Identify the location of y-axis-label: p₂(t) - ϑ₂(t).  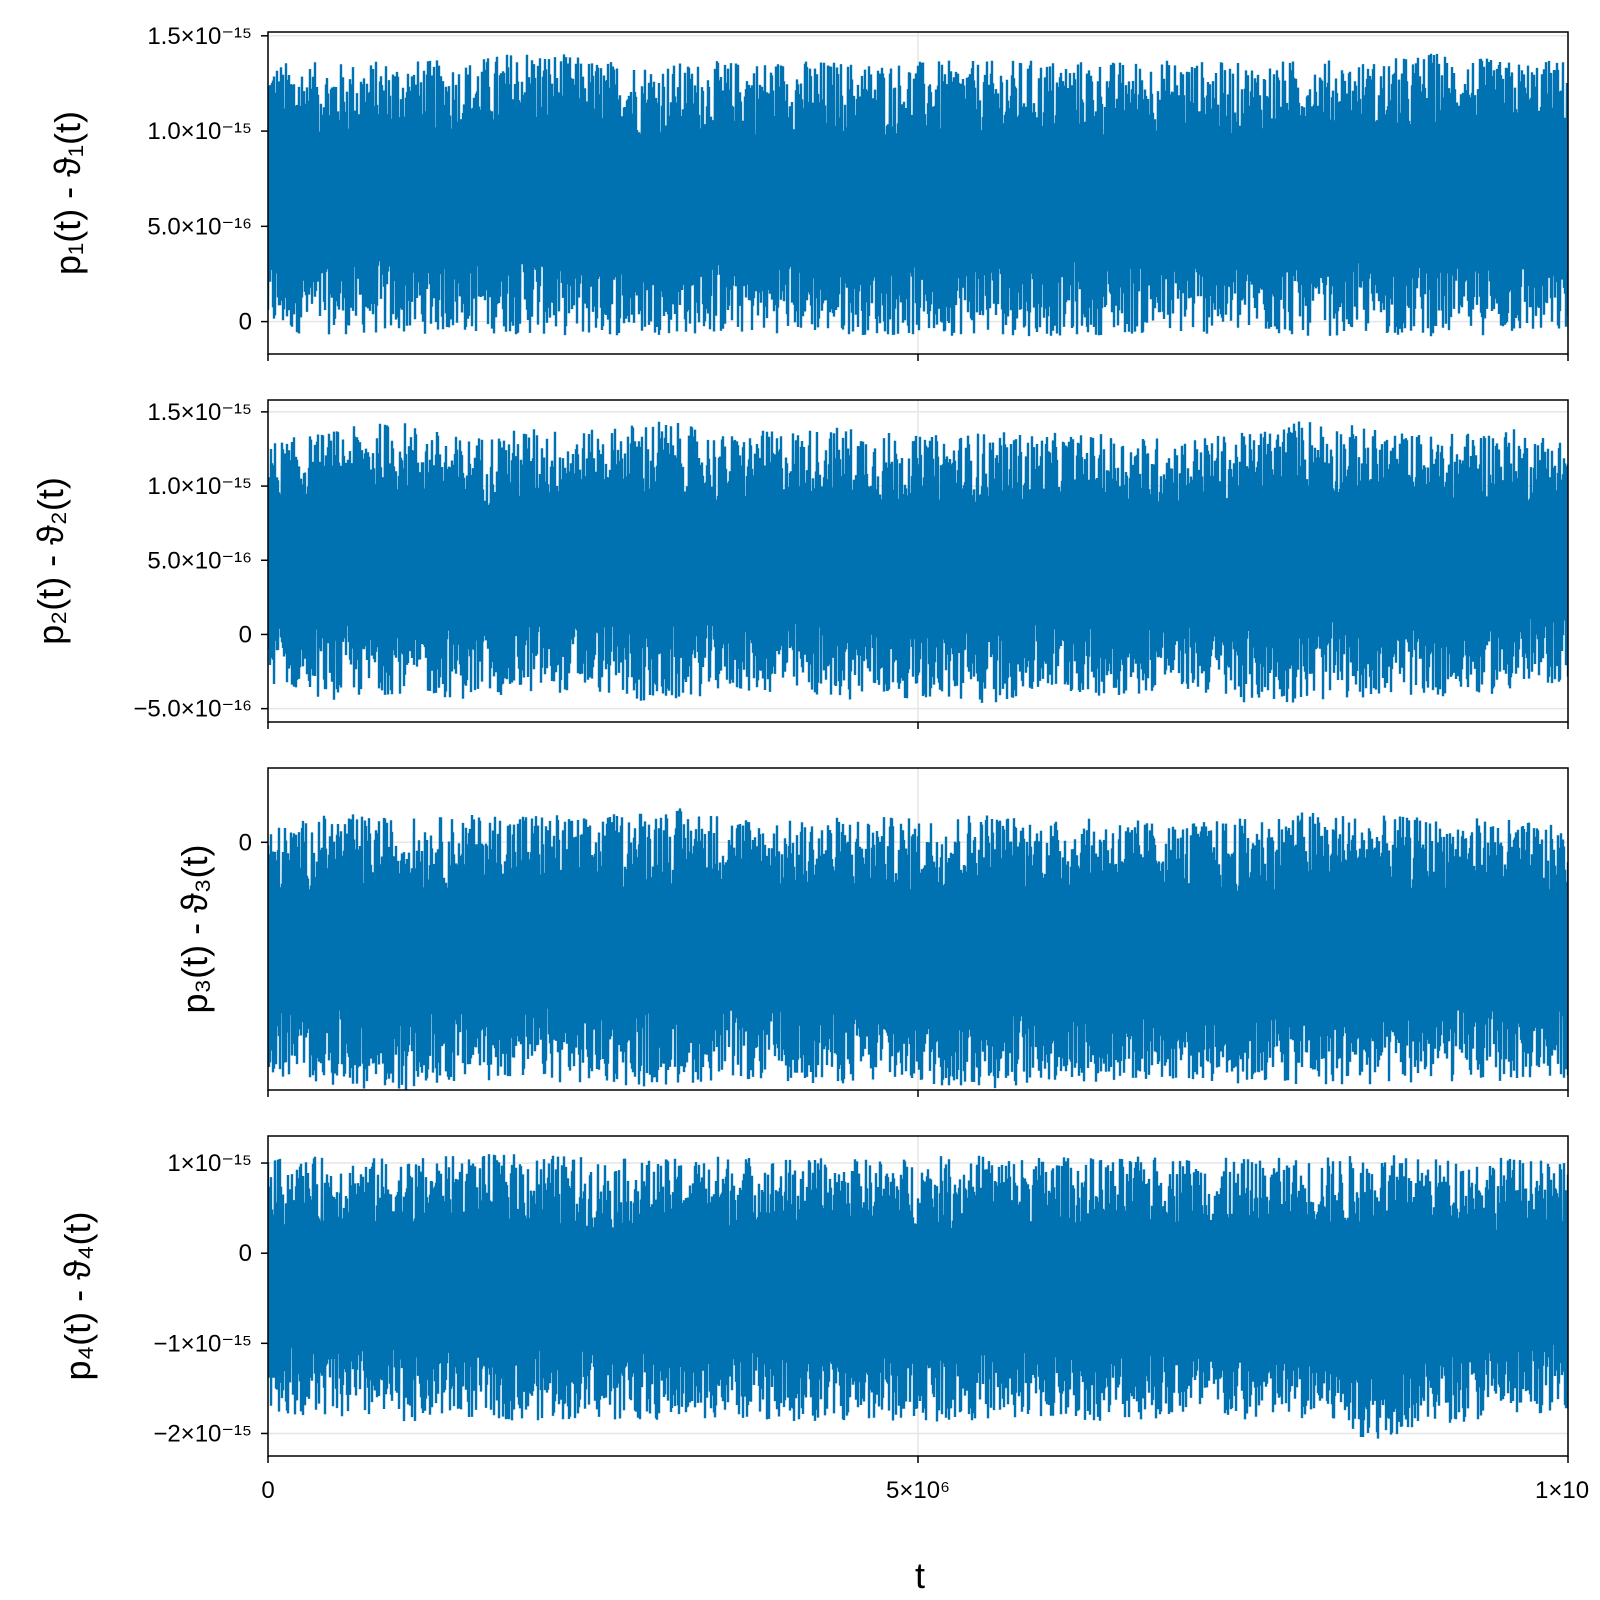
(50, 561).